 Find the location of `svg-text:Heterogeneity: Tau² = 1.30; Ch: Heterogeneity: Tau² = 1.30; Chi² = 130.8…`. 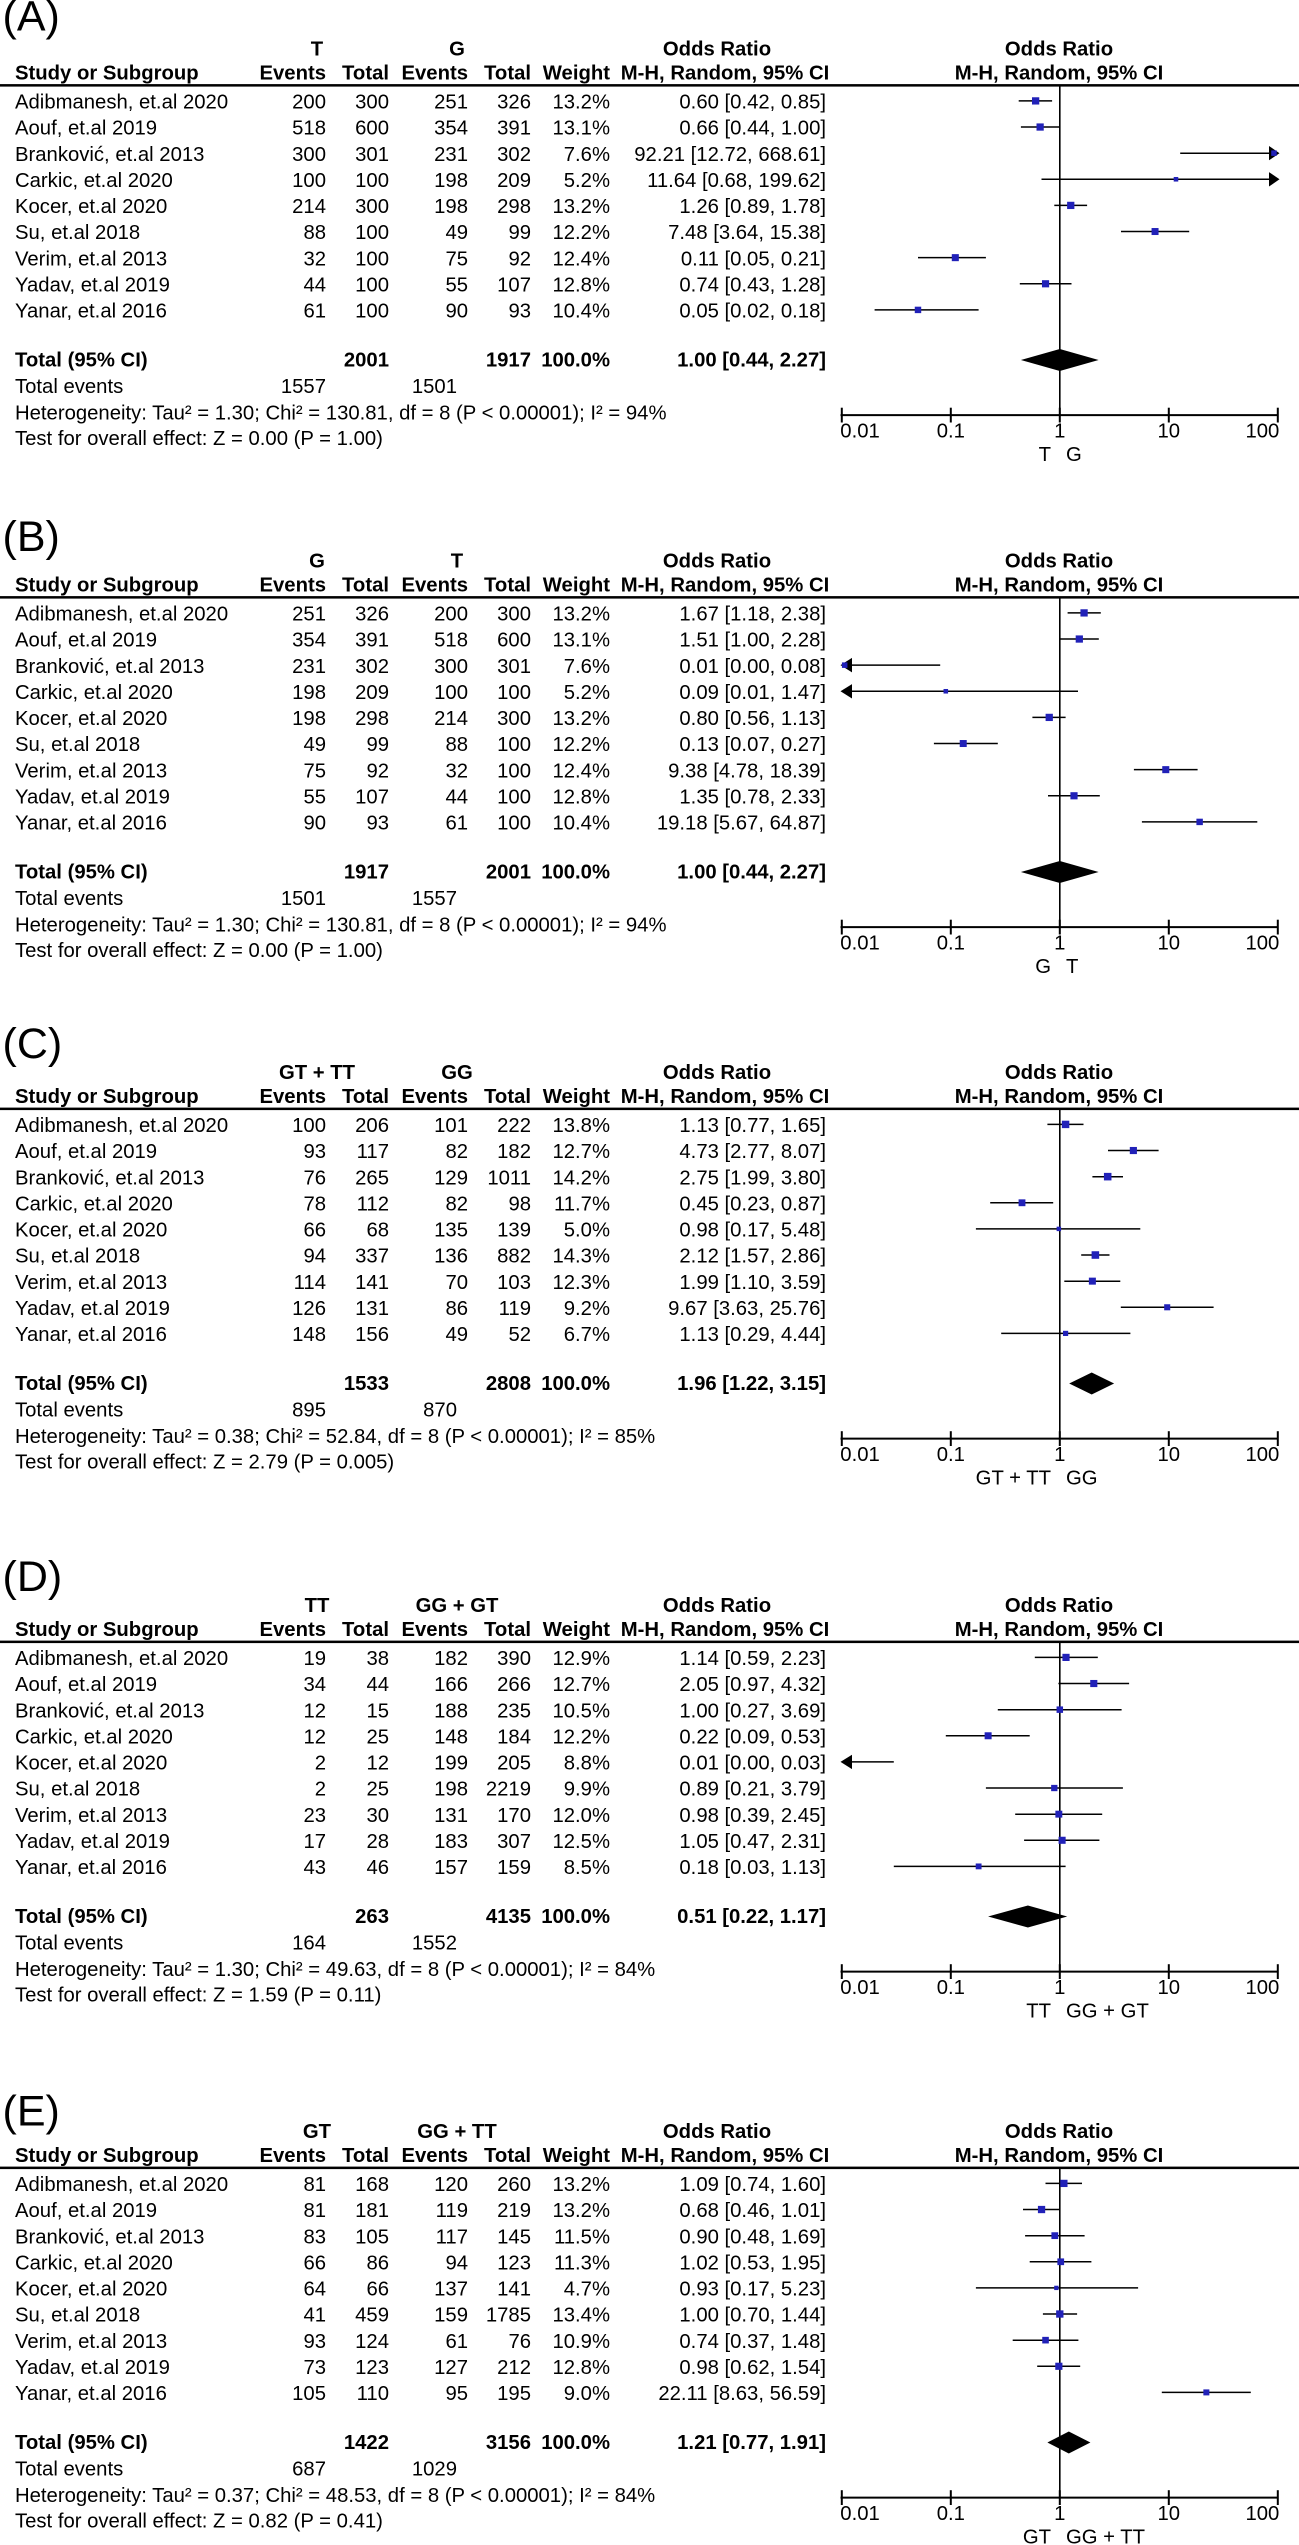

svg-text:Heterogeneity: Tau² = 1.30; Ch: Heterogeneity: Tau² = 1.30; Chi² = 130.8… is located at coordinates (340, 926).